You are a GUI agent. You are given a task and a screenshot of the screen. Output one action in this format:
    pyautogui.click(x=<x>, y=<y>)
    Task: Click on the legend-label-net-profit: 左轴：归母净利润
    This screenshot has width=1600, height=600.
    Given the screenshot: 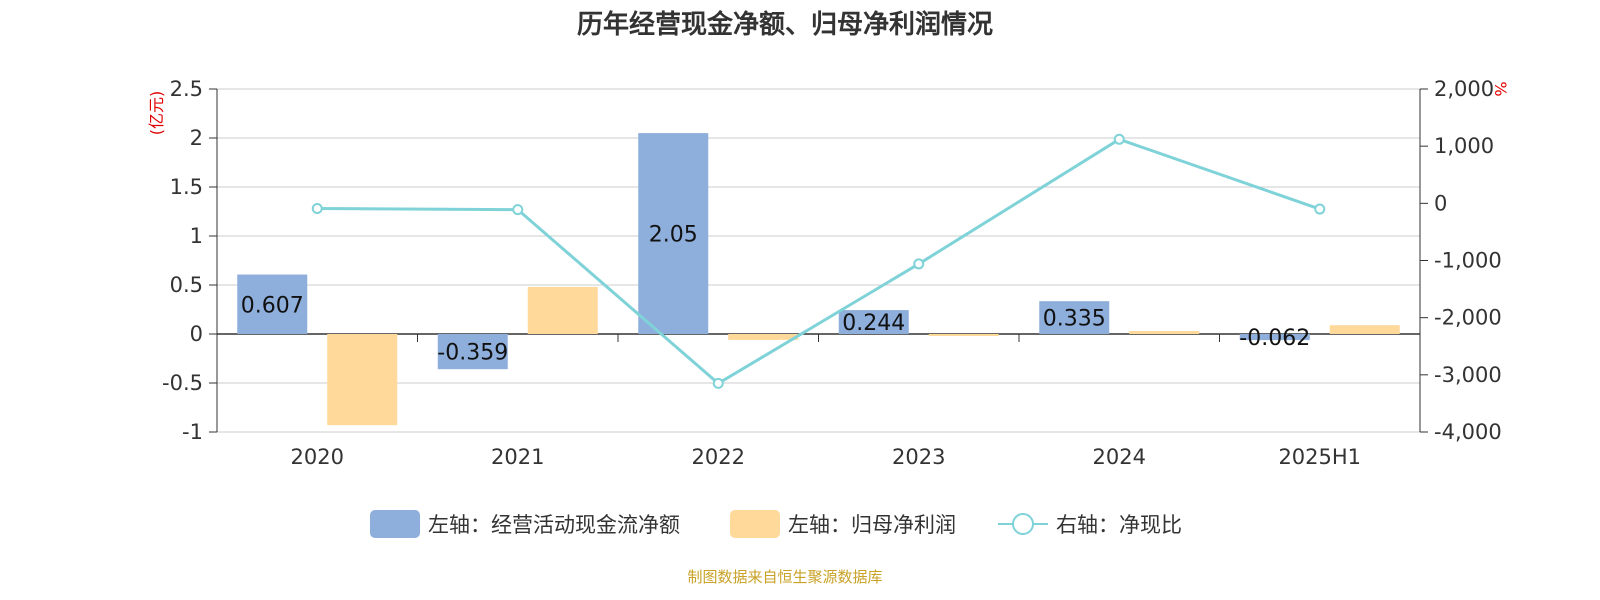 What is the action you would take?
    pyautogui.click(x=872, y=525)
    